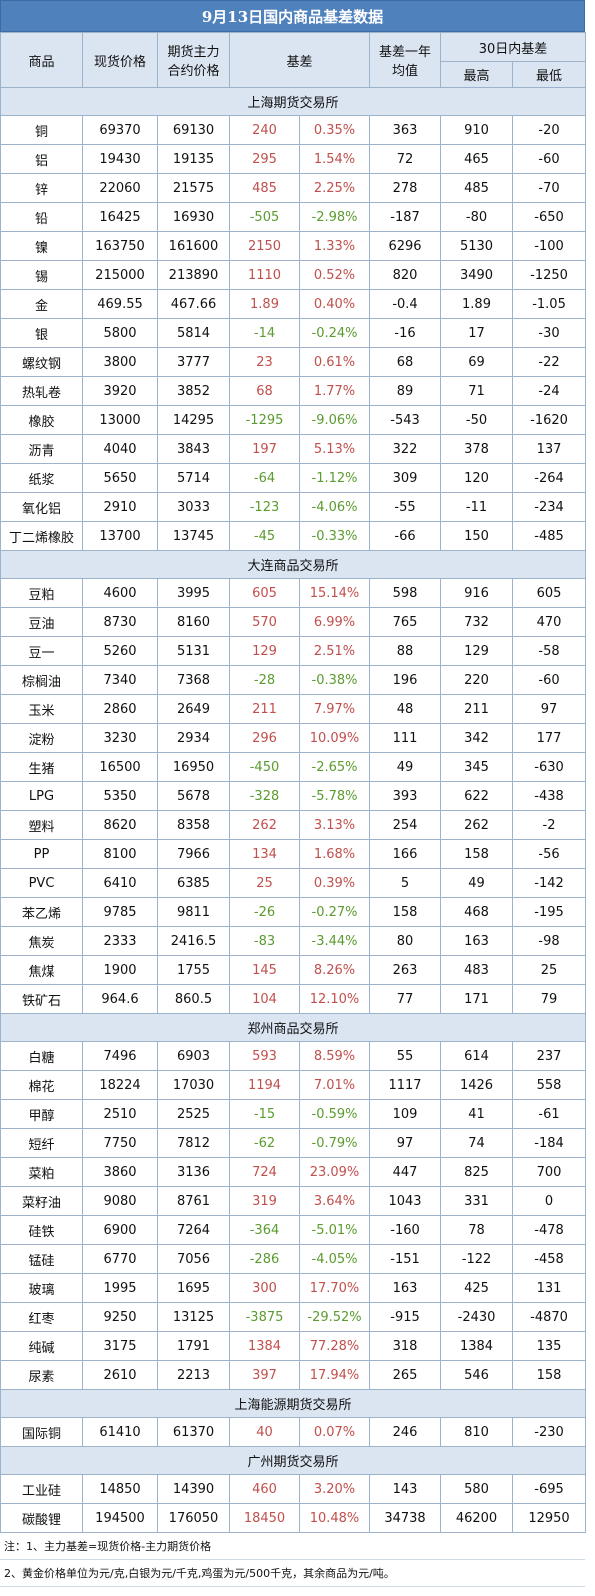 This screenshot has height=1596, width=595. Describe the element at coordinates (41, 680) in the screenshot. I see `cell-commodity: 棕榈油` at that location.